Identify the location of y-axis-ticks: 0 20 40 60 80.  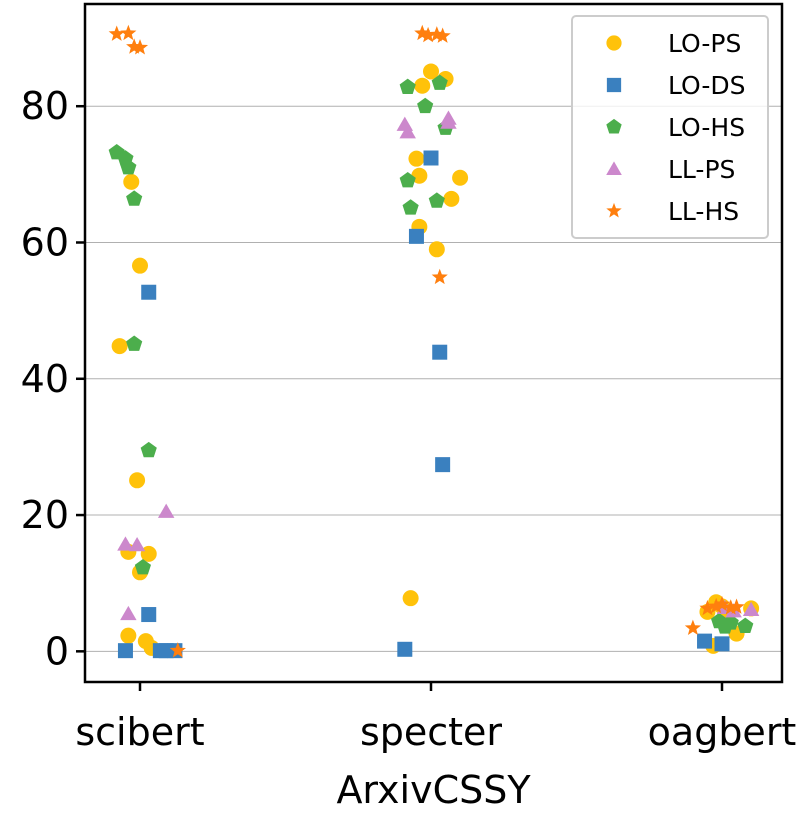
(53, 378).